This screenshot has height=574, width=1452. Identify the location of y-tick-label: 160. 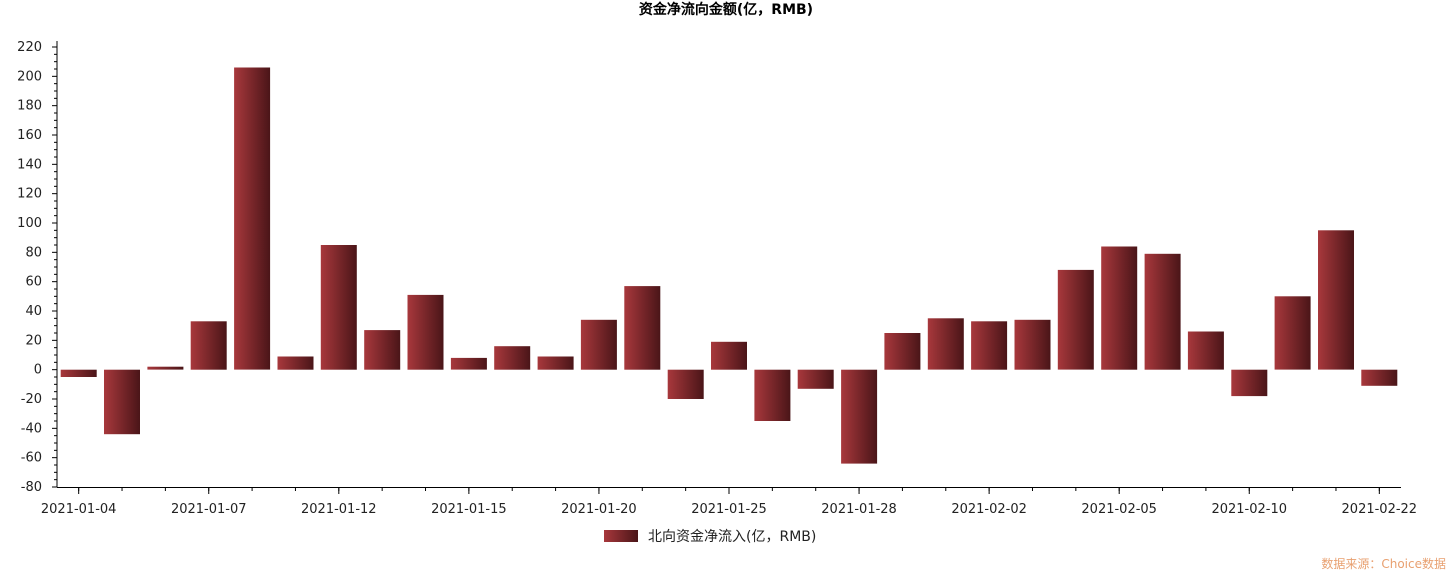
(29, 135).